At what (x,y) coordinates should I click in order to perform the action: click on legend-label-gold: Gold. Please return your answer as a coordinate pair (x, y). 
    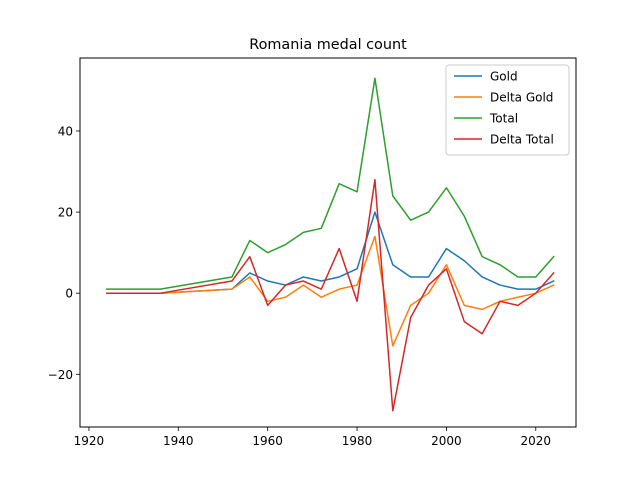
    Looking at the image, I should click on (504, 77).